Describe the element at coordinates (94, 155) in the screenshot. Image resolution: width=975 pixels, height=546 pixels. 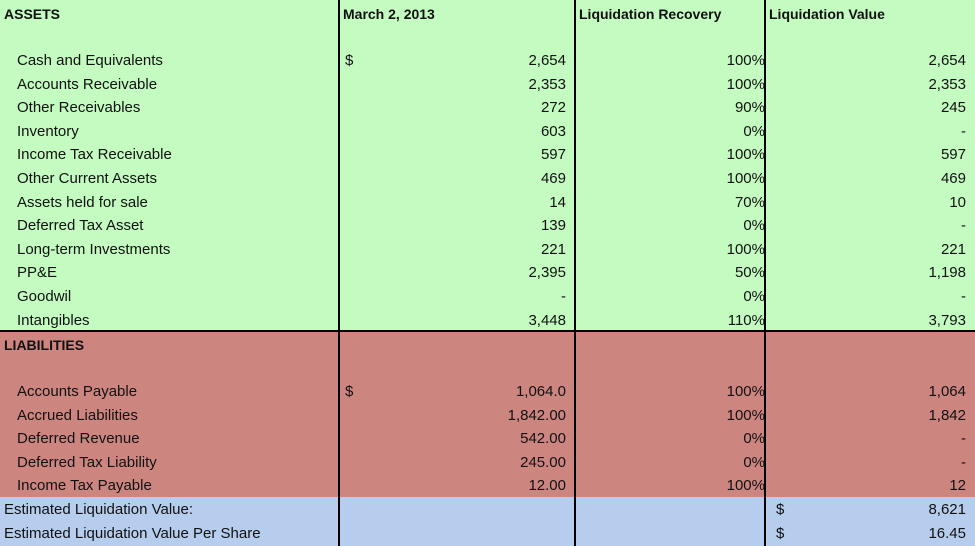
I see `row-label: Income Tax Receivable` at that location.